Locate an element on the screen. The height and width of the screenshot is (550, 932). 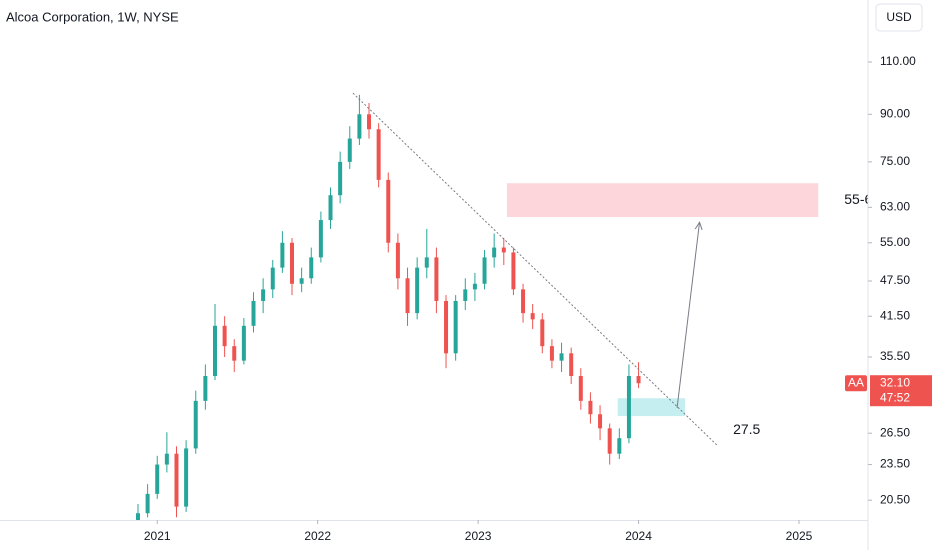
arrow is located at coordinates (688, 315).